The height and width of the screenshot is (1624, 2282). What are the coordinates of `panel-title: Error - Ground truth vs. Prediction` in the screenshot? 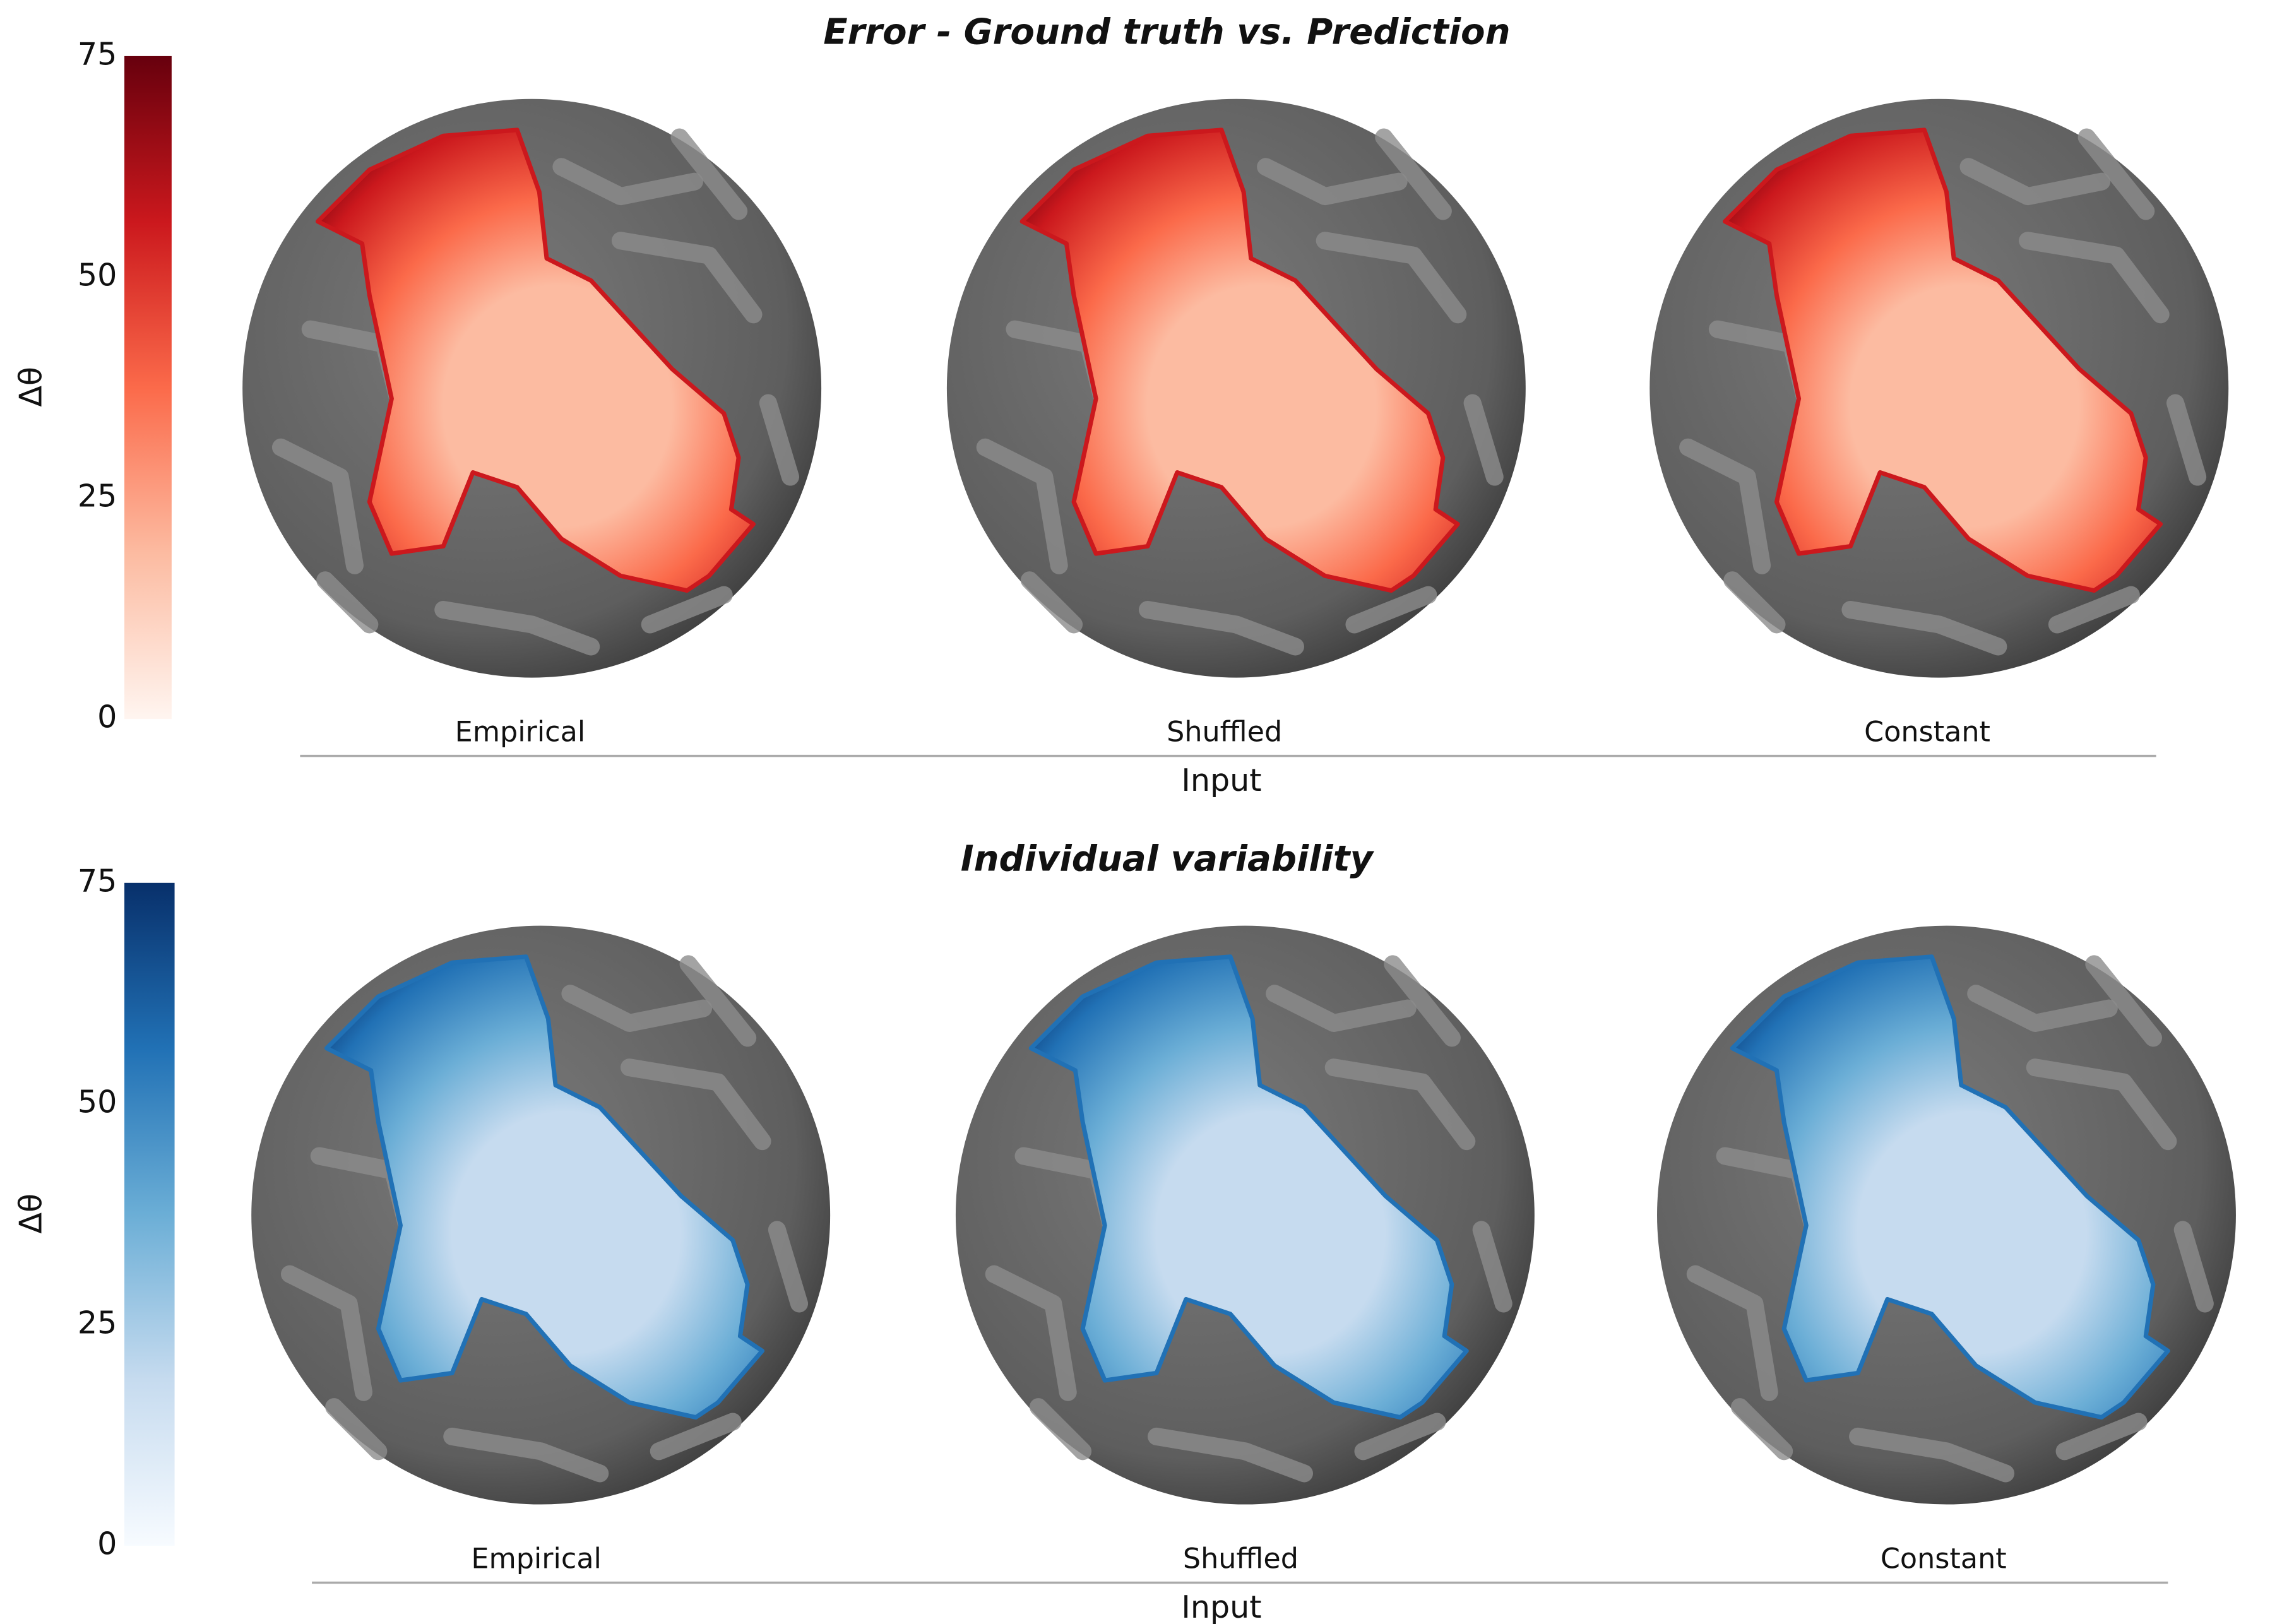 It's located at (1166, 32).